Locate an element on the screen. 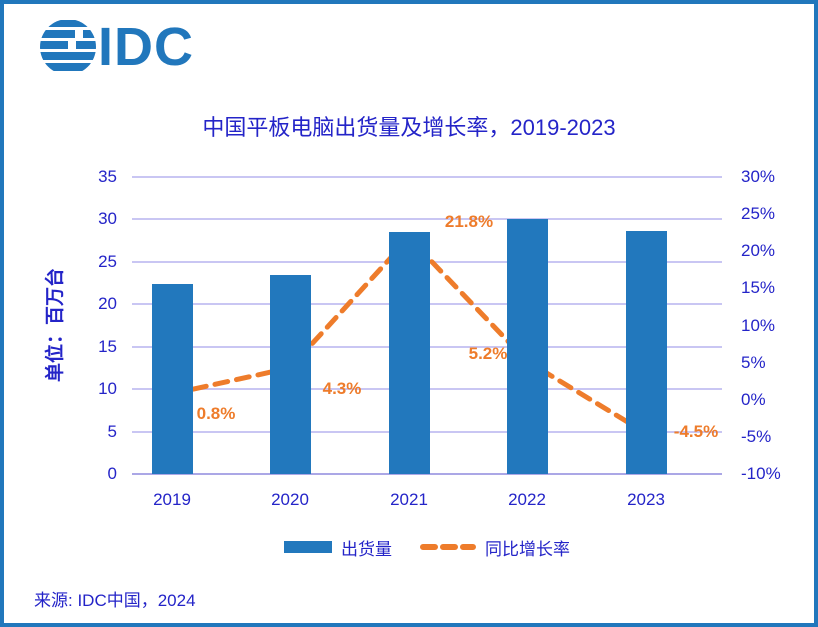  legend: 出货量 同比增长率 is located at coordinates (427, 547).